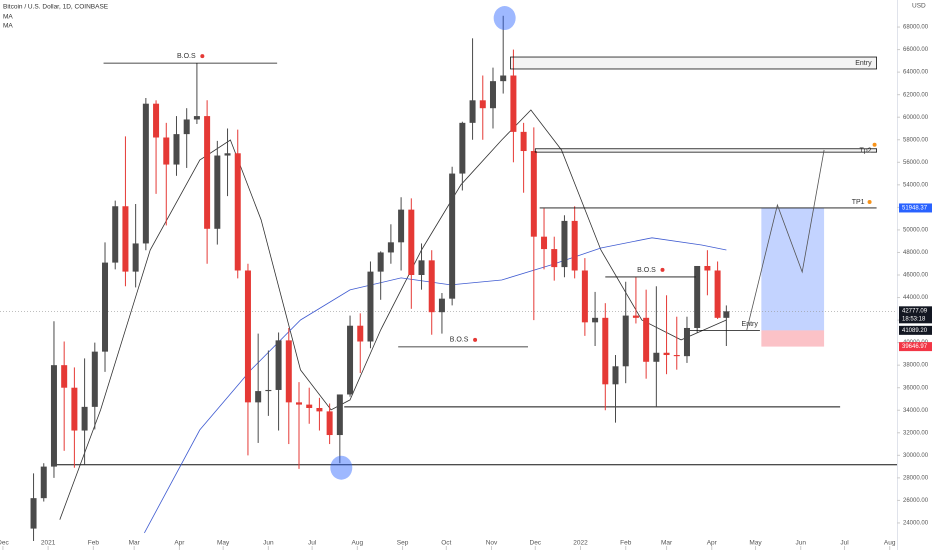  What do you see at coordinates (341, 467) in the screenshot?
I see `highlight` at bounding box center [341, 467].